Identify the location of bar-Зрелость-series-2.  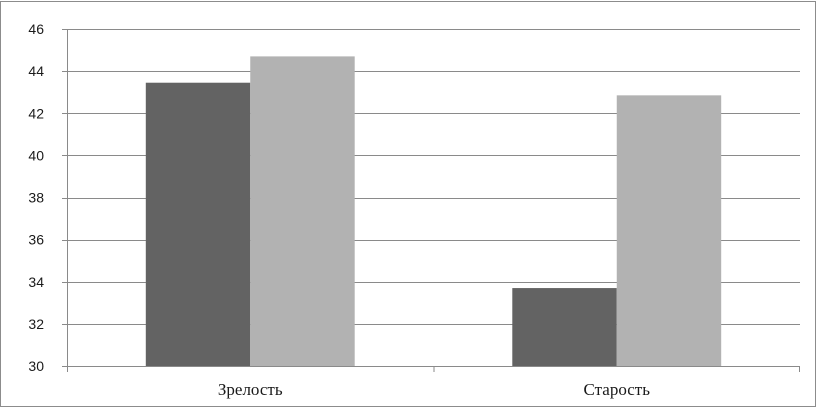
(302, 211).